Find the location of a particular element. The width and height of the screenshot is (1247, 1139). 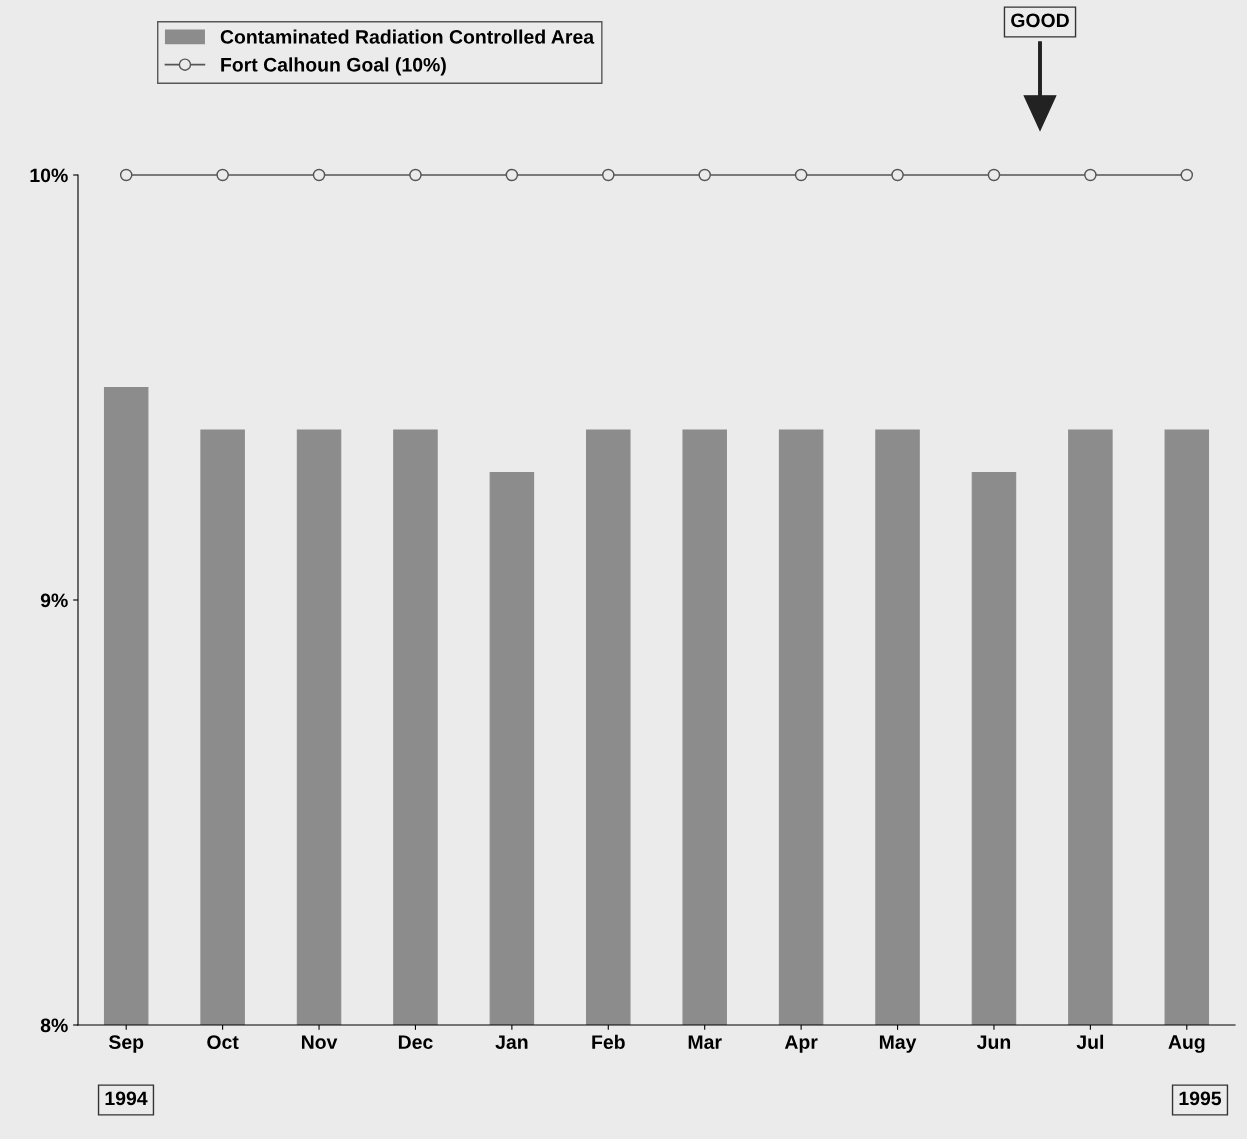

legend-label: Contaminated Radiation Controlled Area is located at coordinates (407, 36).